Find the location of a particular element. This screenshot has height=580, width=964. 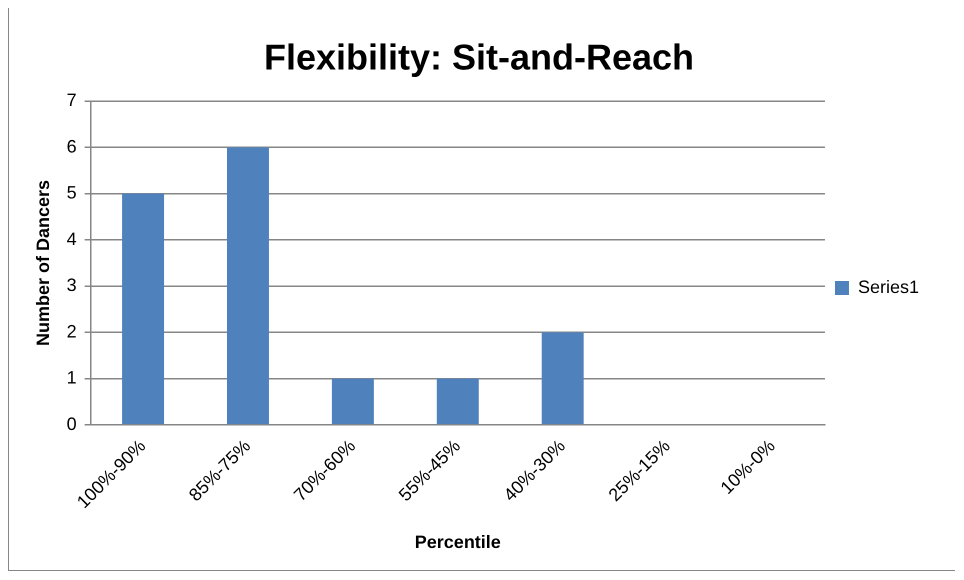

y-tick-label: 5 is located at coordinates (71, 192).